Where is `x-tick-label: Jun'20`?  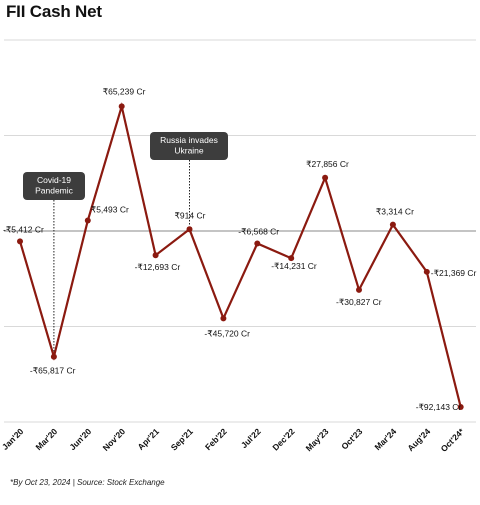
x-tick-label: Jun'20 is located at coordinates (80, 439).